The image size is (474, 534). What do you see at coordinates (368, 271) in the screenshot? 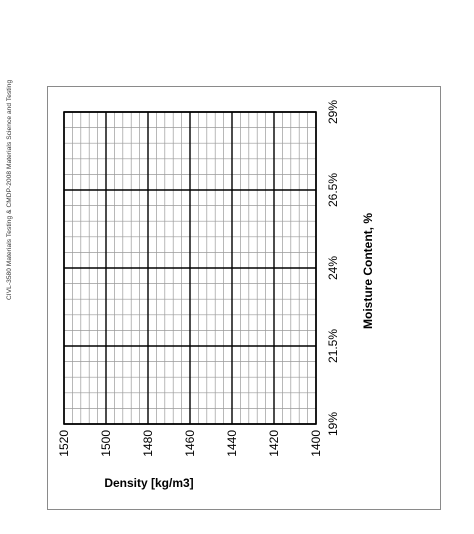
I see `moisture-axis-label: Moisture Content, %` at bounding box center [368, 271].